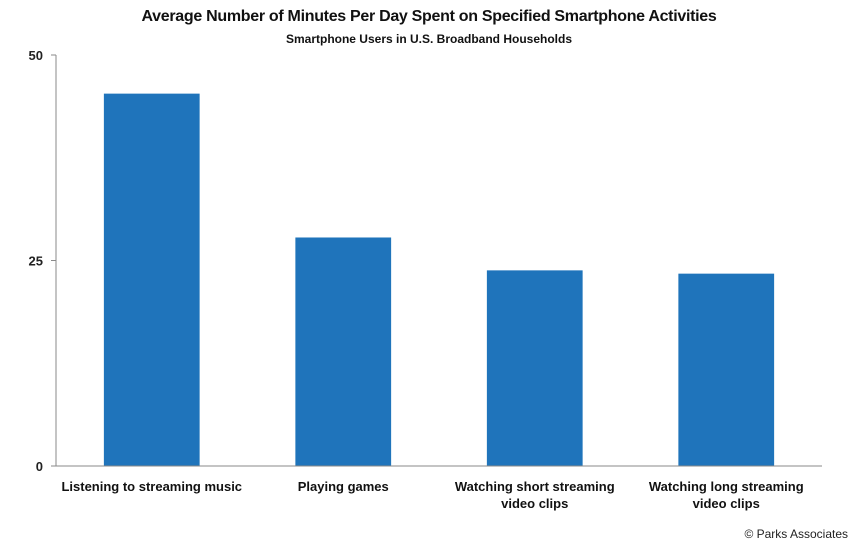 Image resolution: width=858 pixels, height=548 pixels. What do you see at coordinates (535, 495) in the screenshot?
I see `x-tick-label: Watching short streaming video clips` at bounding box center [535, 495].